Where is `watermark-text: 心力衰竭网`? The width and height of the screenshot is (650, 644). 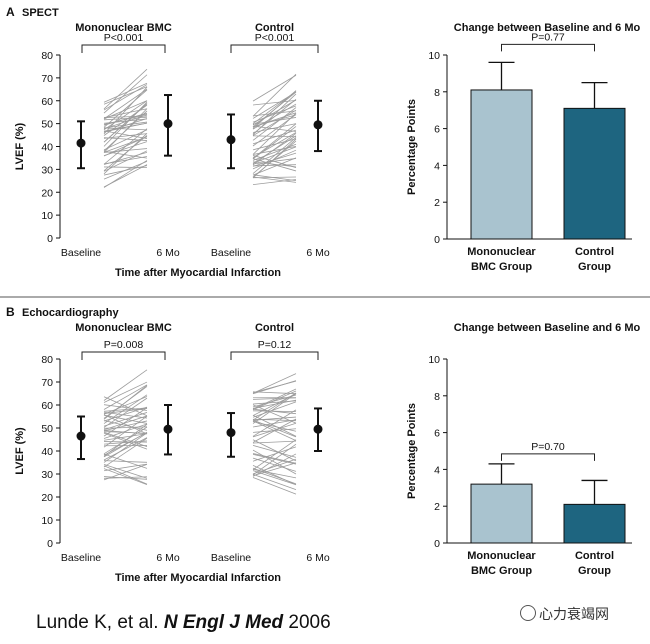
watermark-text: 心力衰竭网 is located at coordinates (574, 615).